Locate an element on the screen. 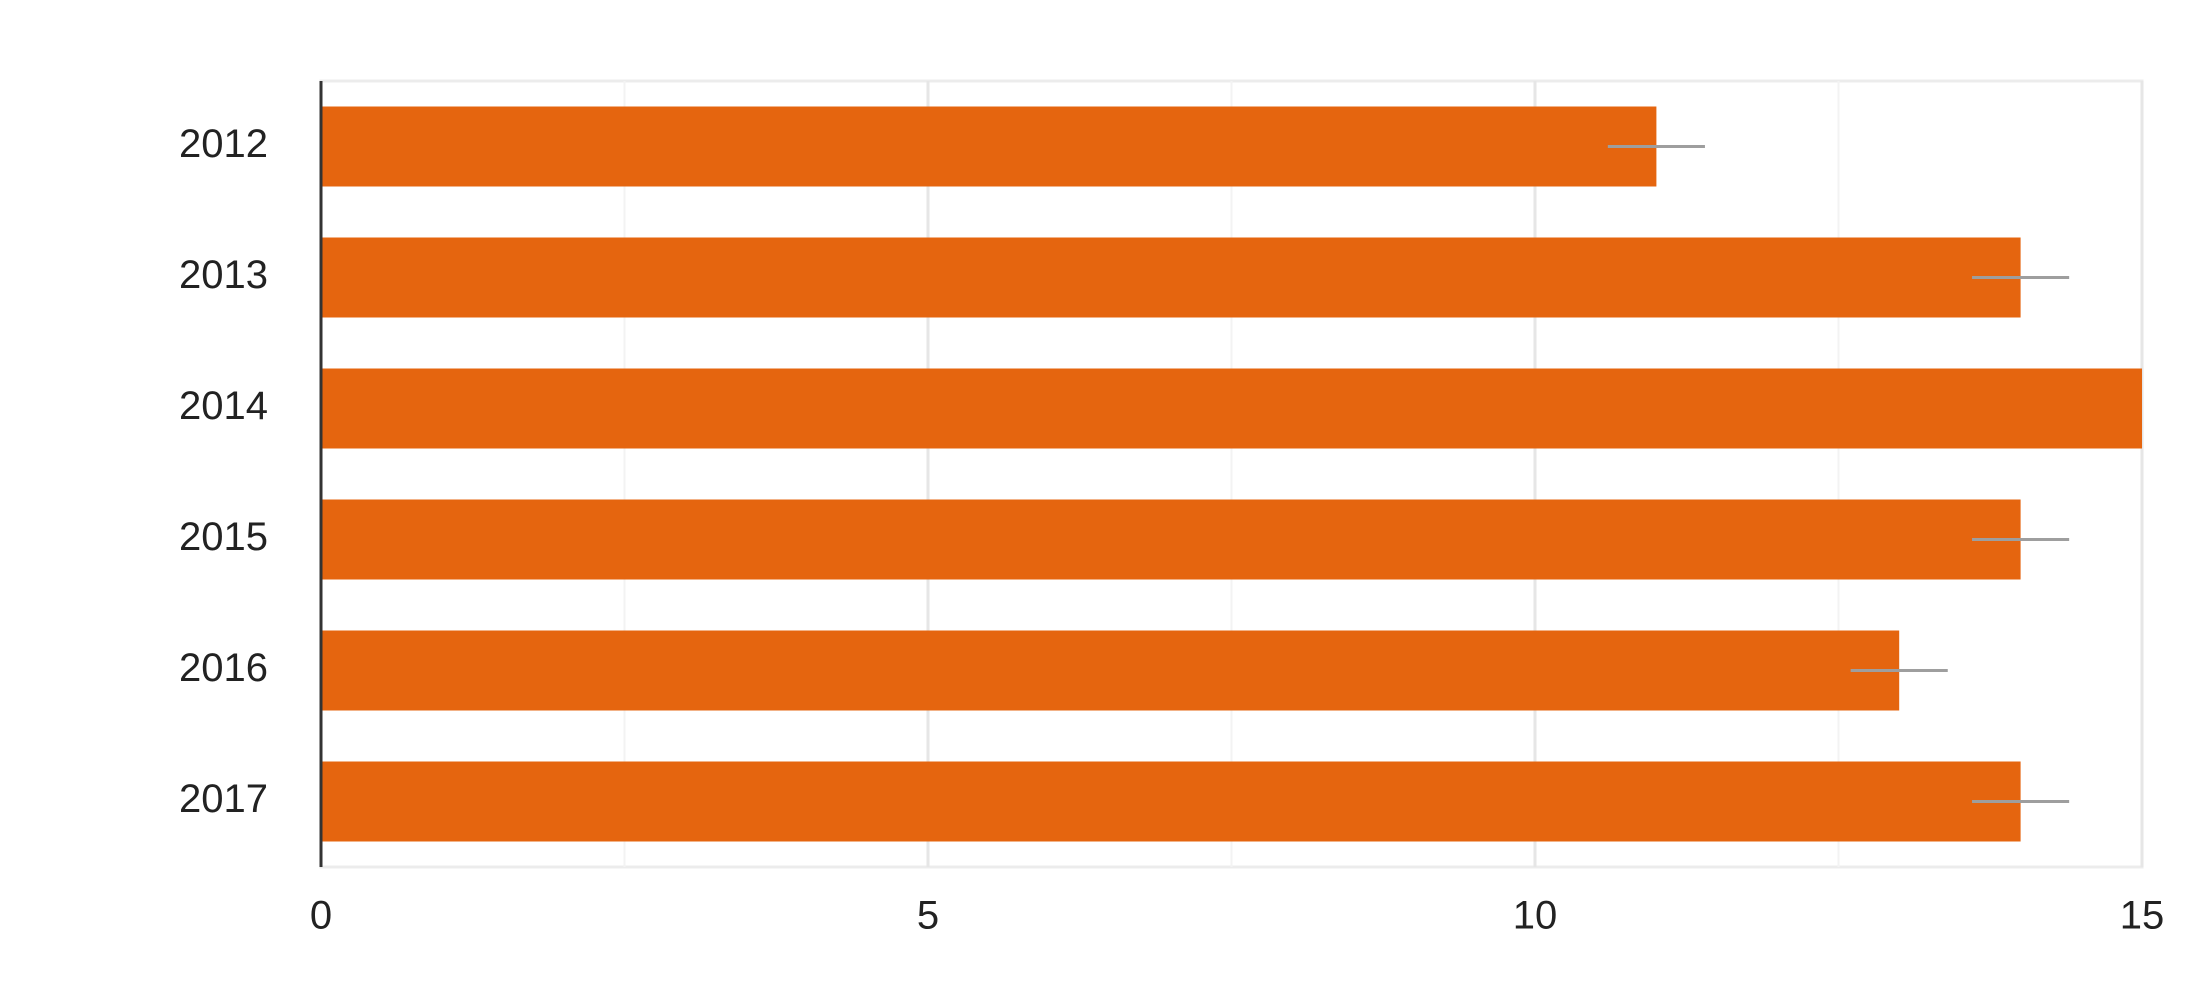 This screenshot has height=983, width=2209. y-tick-label: 2013 is located at coordinates (223, 275).